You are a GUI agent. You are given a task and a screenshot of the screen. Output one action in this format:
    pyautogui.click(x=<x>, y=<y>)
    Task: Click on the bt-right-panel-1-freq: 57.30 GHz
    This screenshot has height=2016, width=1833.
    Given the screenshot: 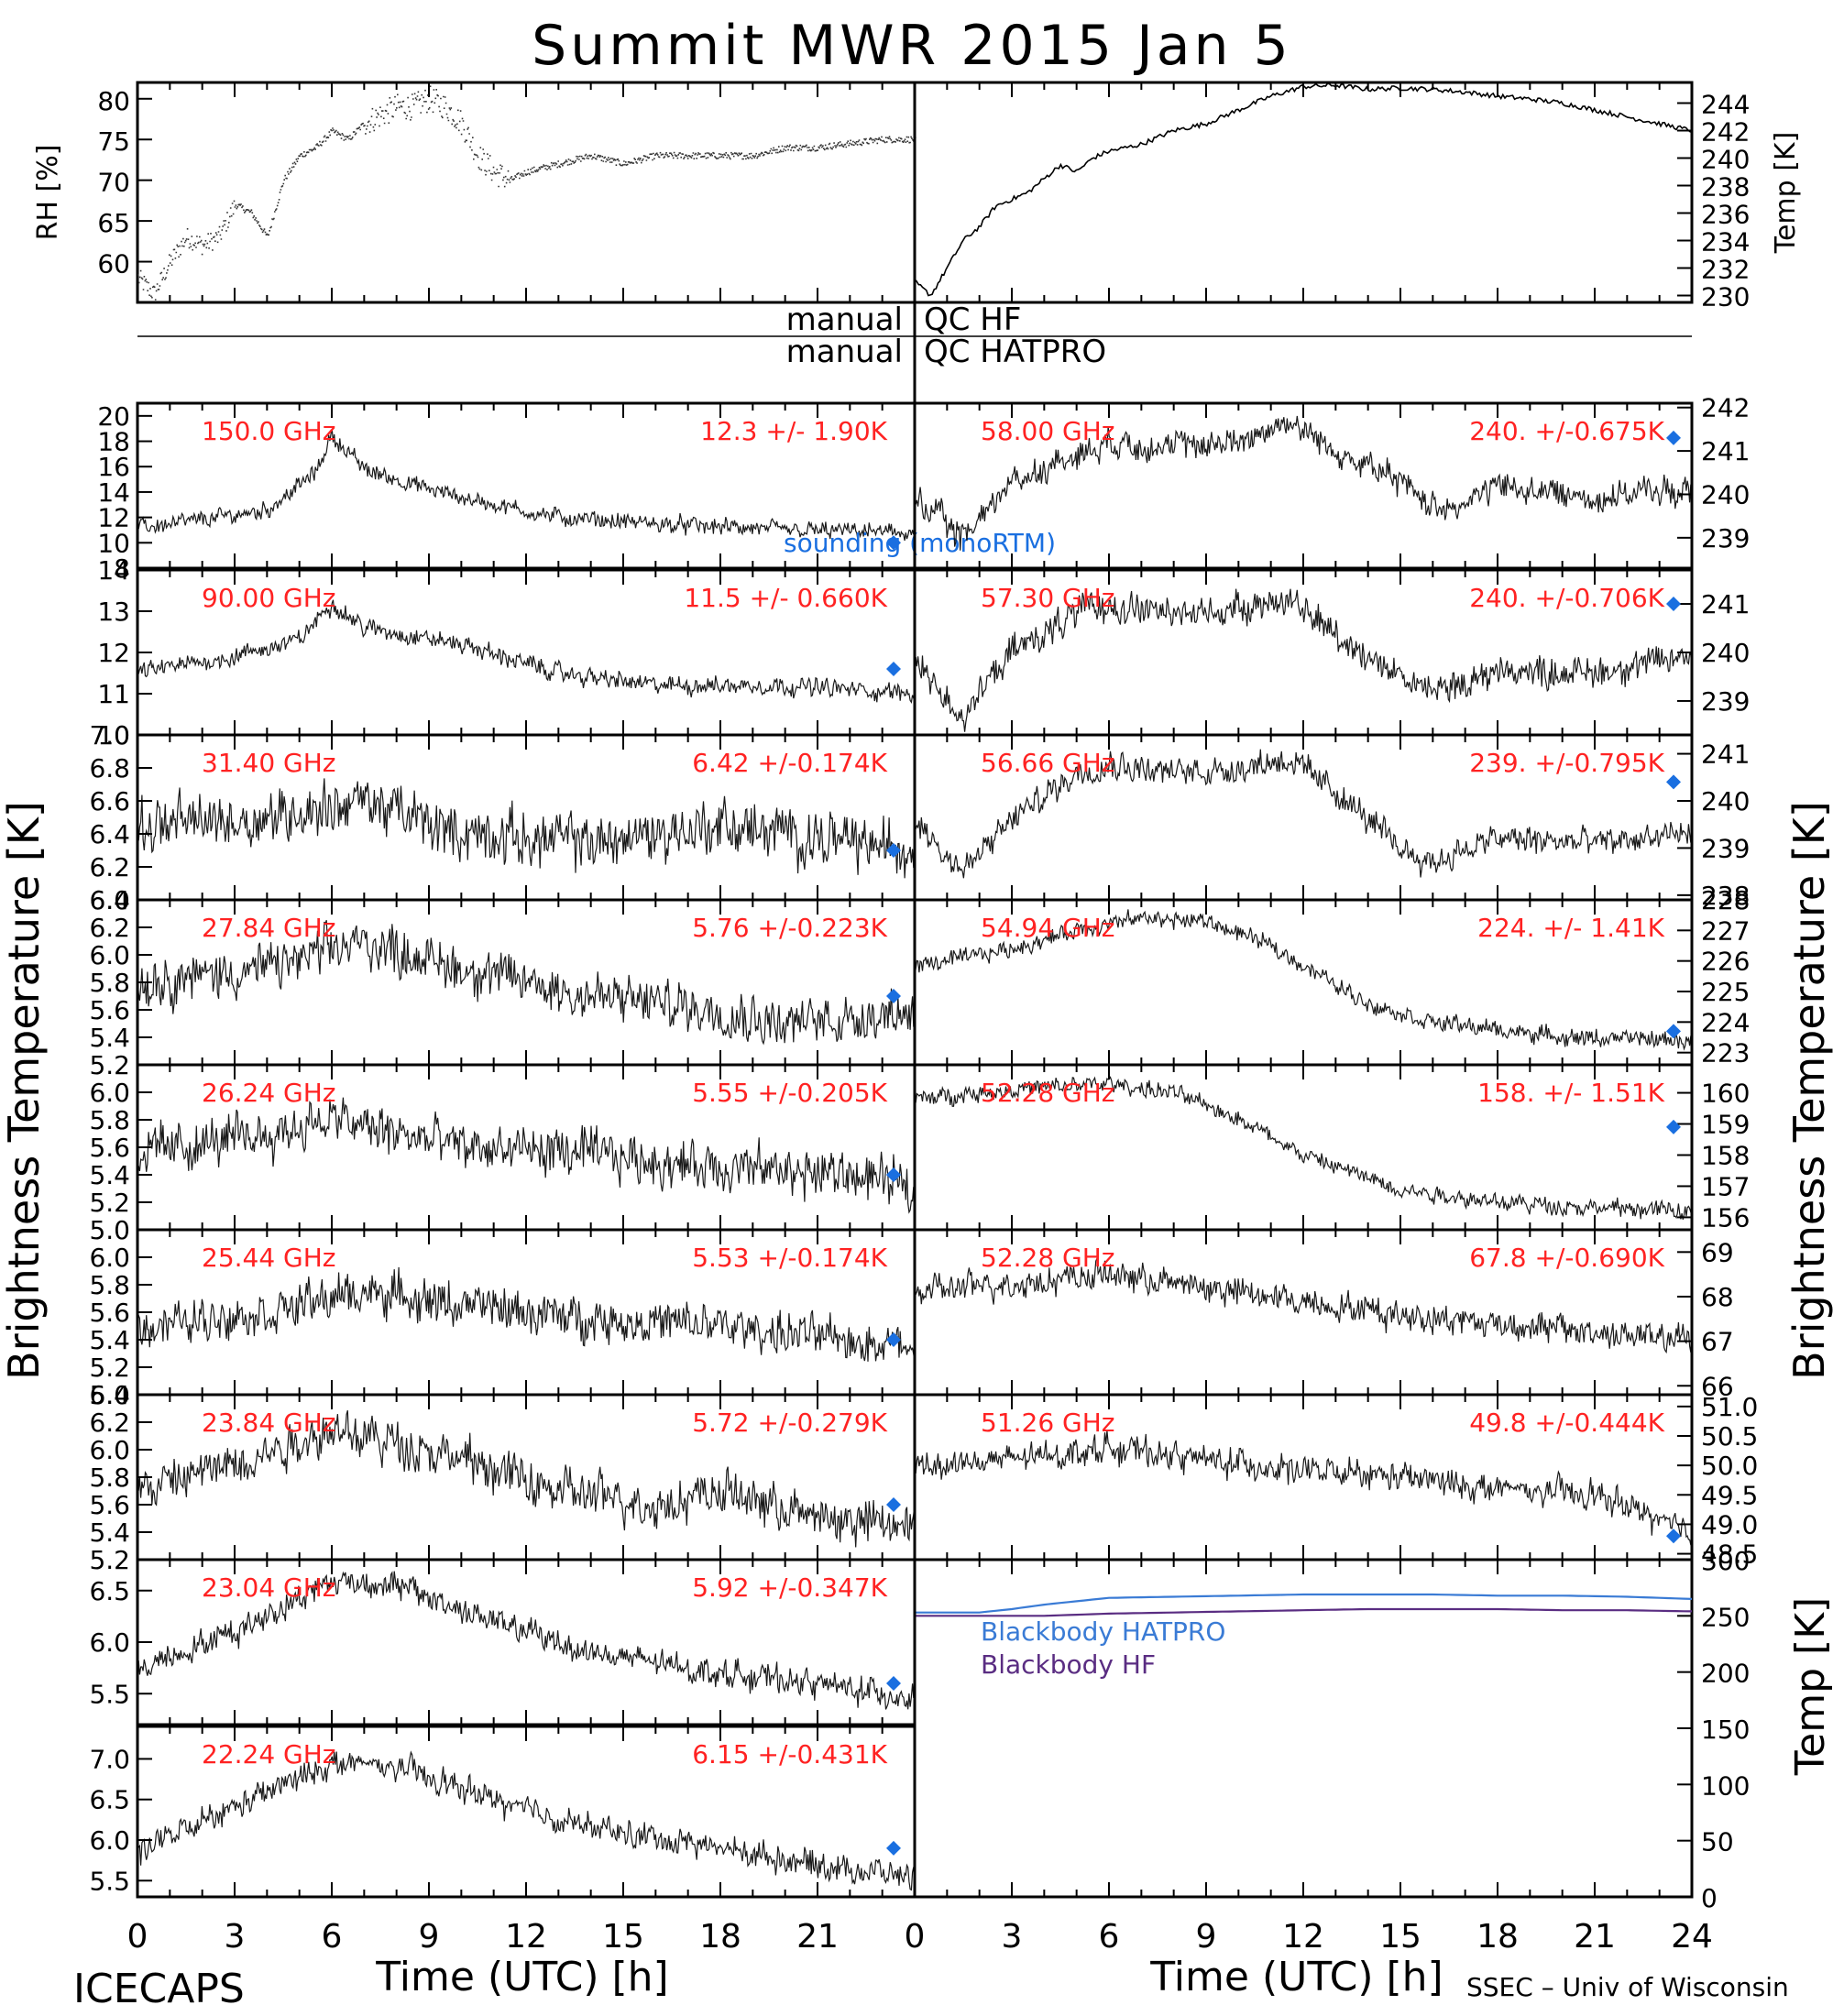 What is the action you would take?
    pyautogui.click(x=1048, y=598)
    